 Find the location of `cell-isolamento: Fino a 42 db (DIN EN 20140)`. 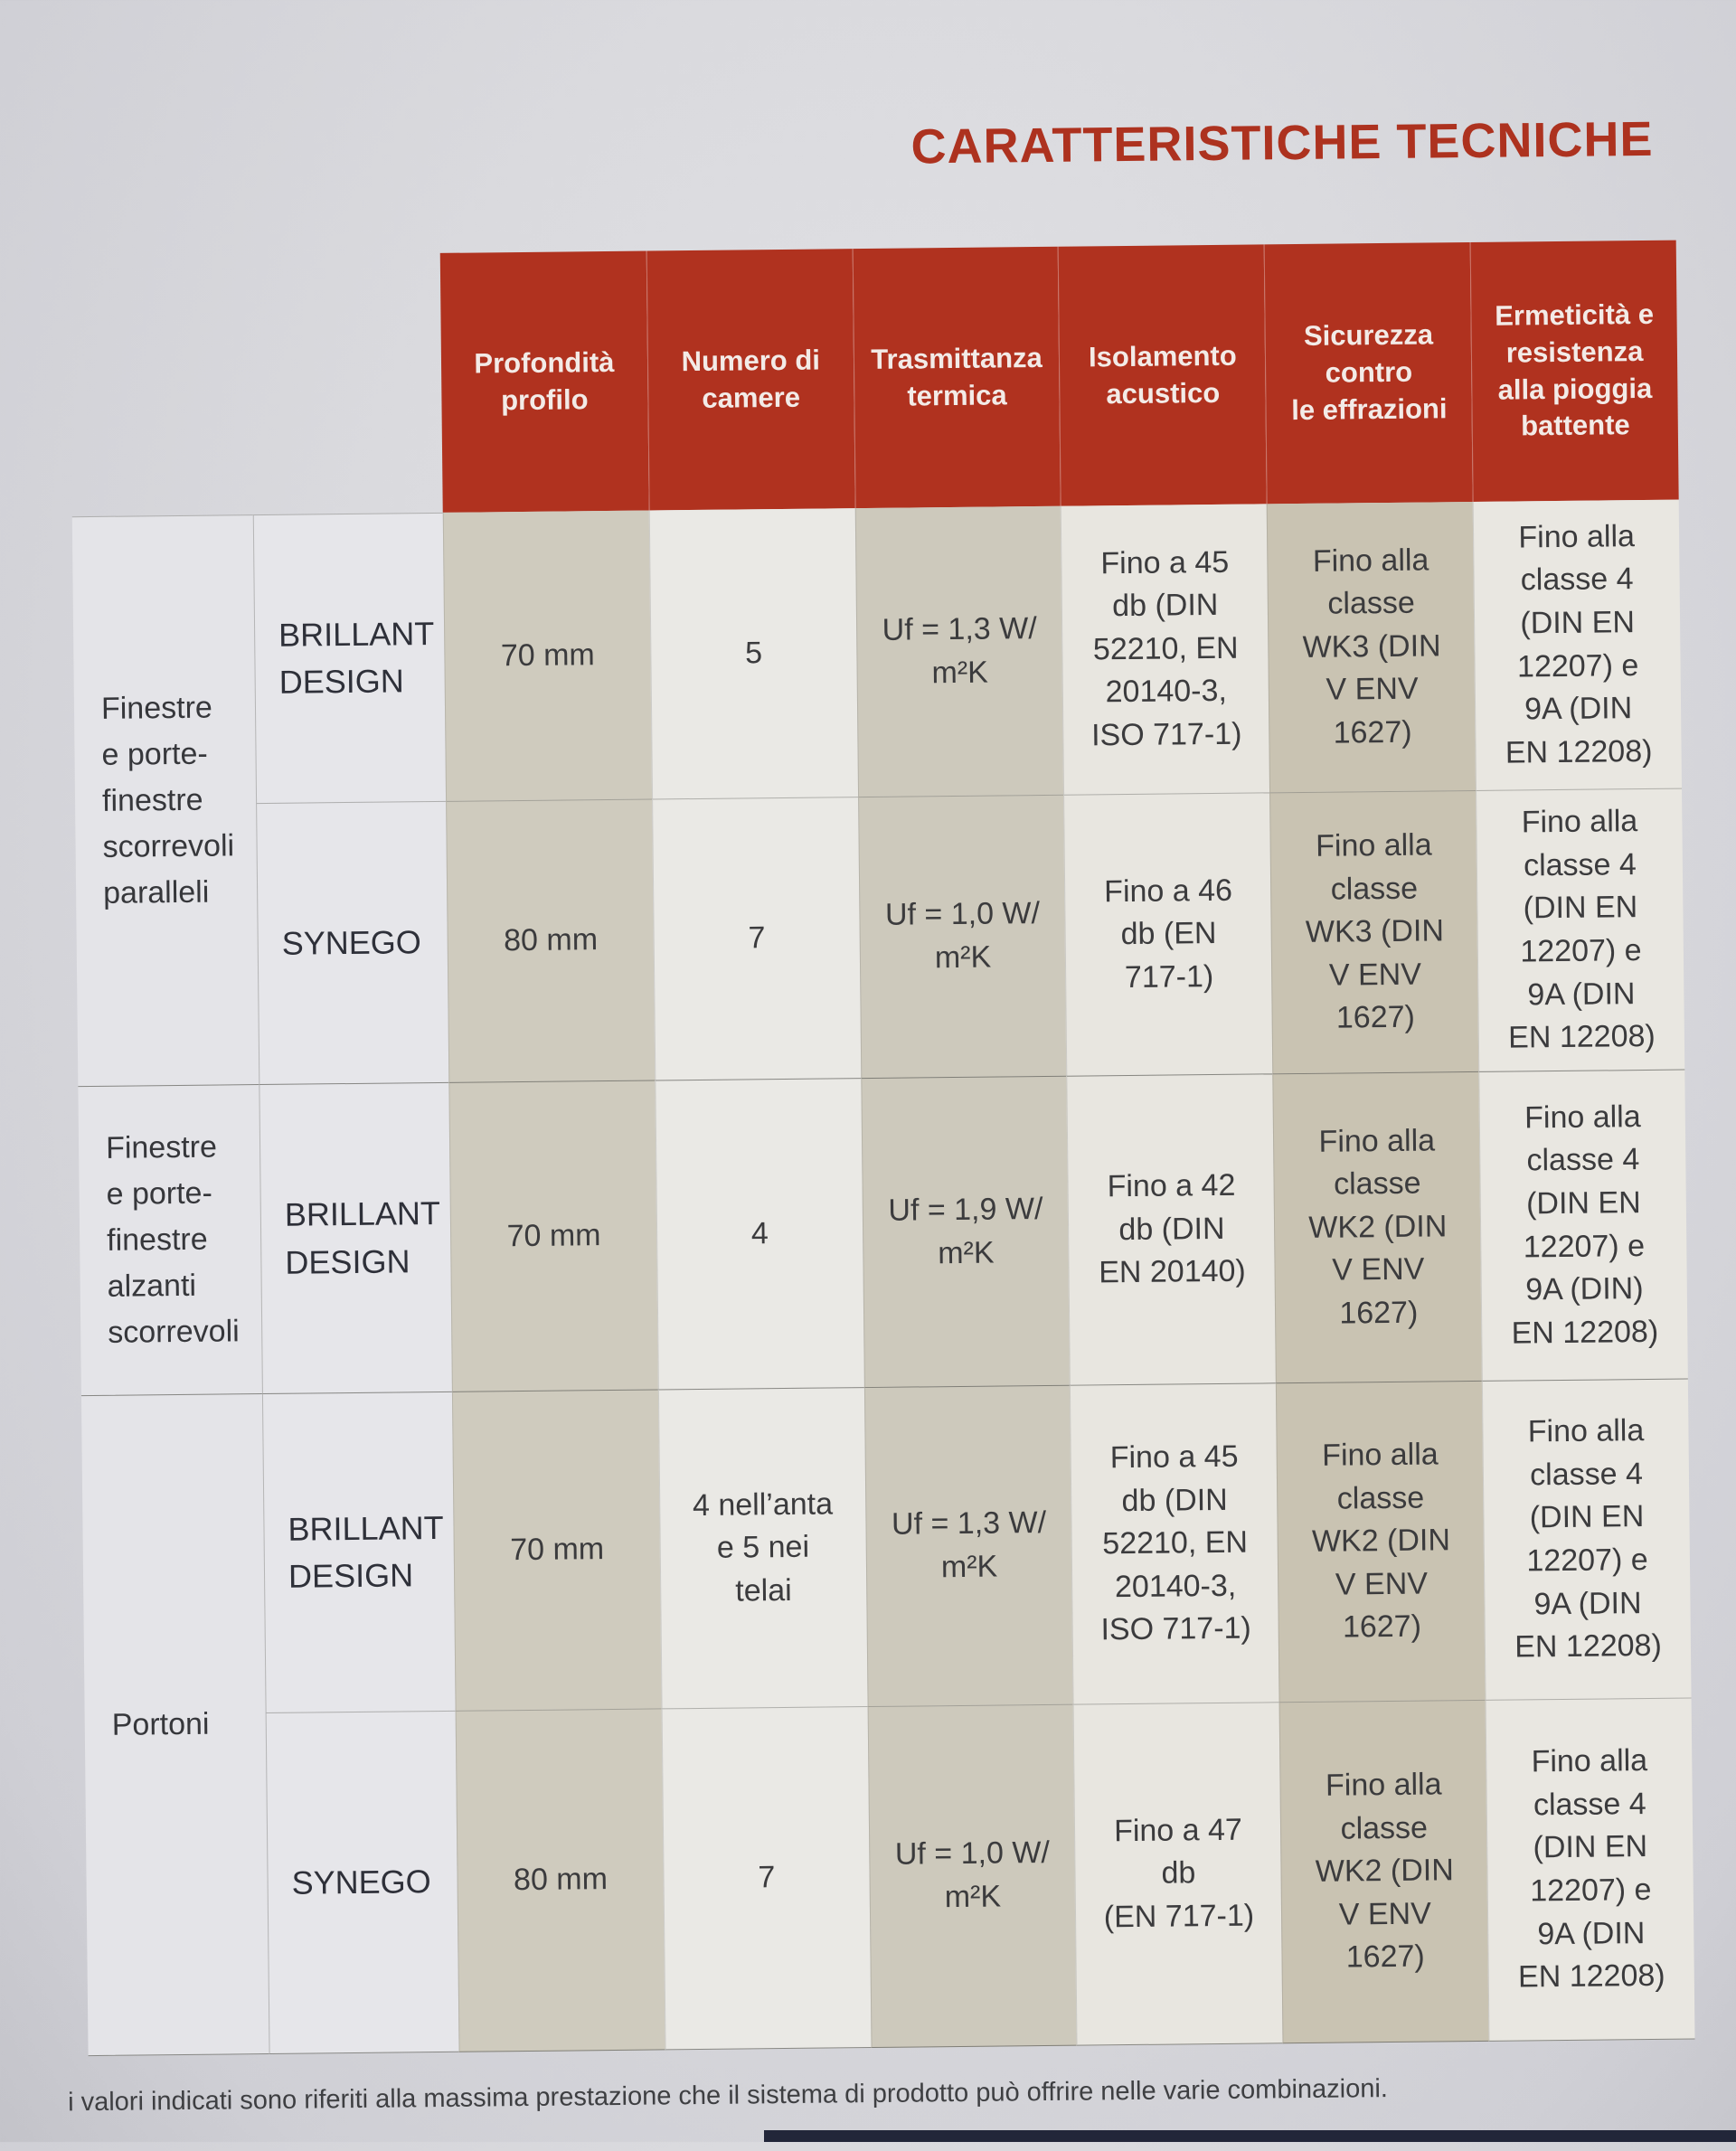

cell-isolamento: Fino a 42 db (DIN EN 20140) is located at coordinates (1171, 1229).